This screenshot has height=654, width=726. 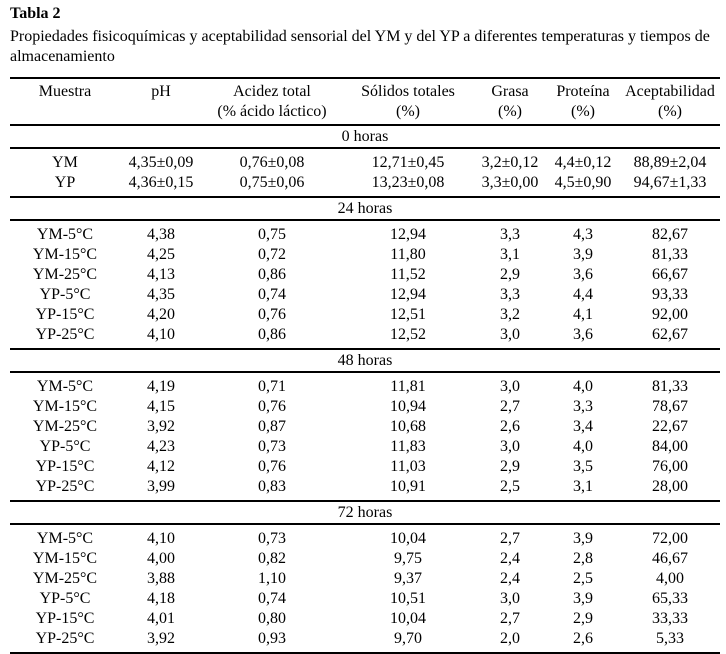 I want to click on table-row: YM-15°C 4,00 0,82 9,75 2,4 2,8 46,67, so click(x=365, y=559).